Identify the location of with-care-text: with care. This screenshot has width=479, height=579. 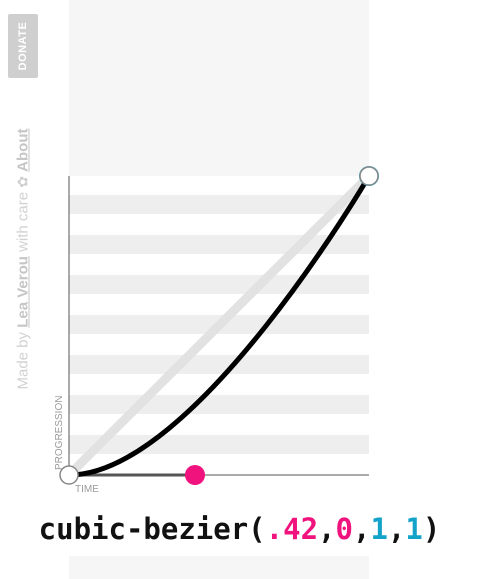
(23, 222).